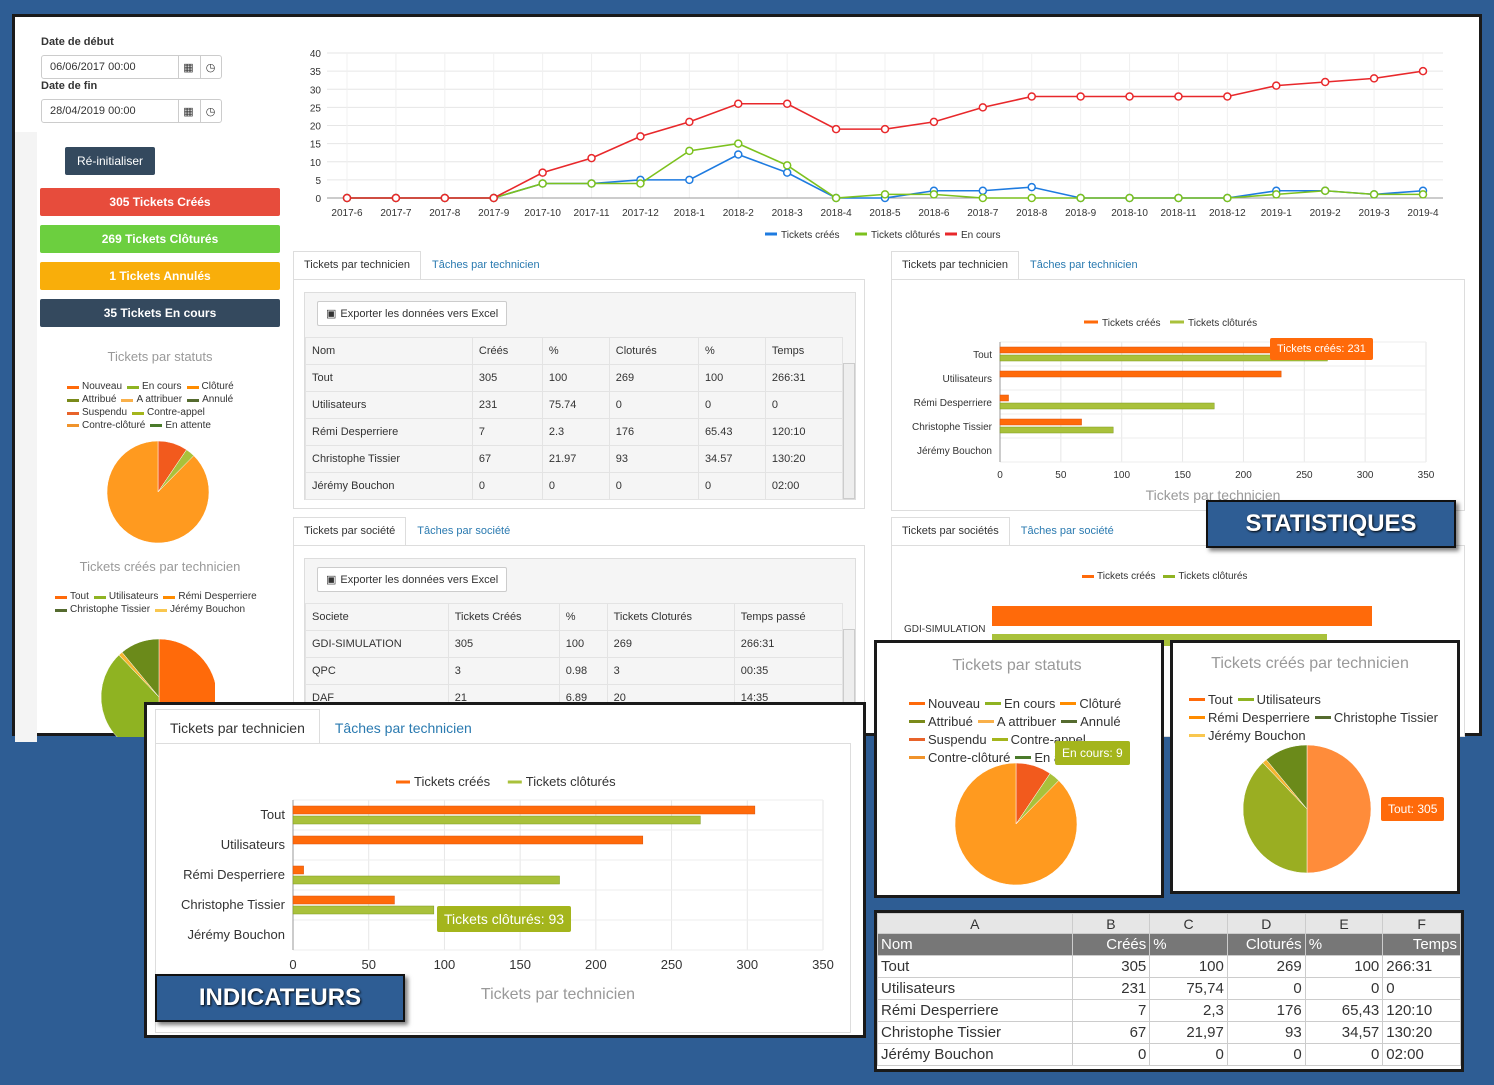 This screenshot has height=1085, width=1494. What do you see at coordinates (1111, 1032) in the screenshot?
I see `excel-cell: 67` at bounding box center [1111, 1032].